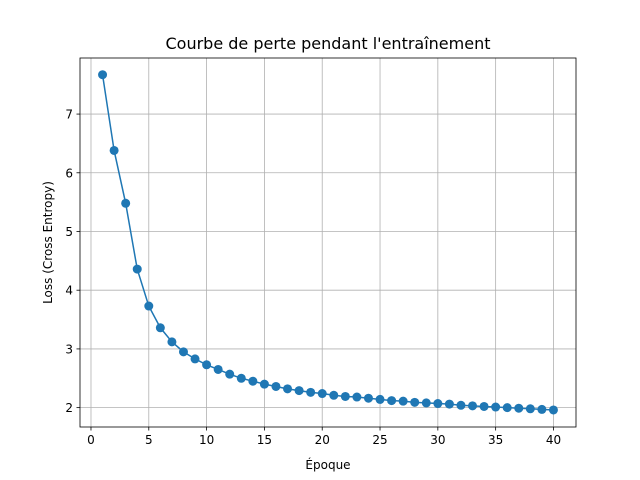  Describe the element at coordinates (72, 261) in the screenshot. I see `y-axis-ticks: 2 3 4 5 6 7` at that location.